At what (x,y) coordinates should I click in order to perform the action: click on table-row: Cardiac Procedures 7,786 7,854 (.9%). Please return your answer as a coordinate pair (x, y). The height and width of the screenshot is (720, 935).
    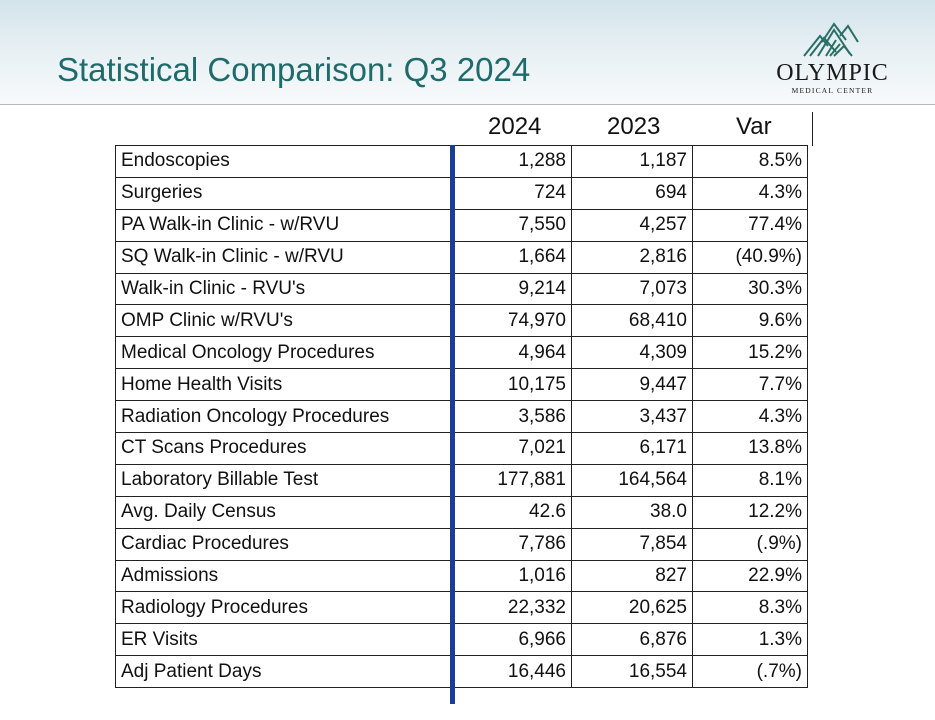
    Looking at the image, I should click on (461, 544).